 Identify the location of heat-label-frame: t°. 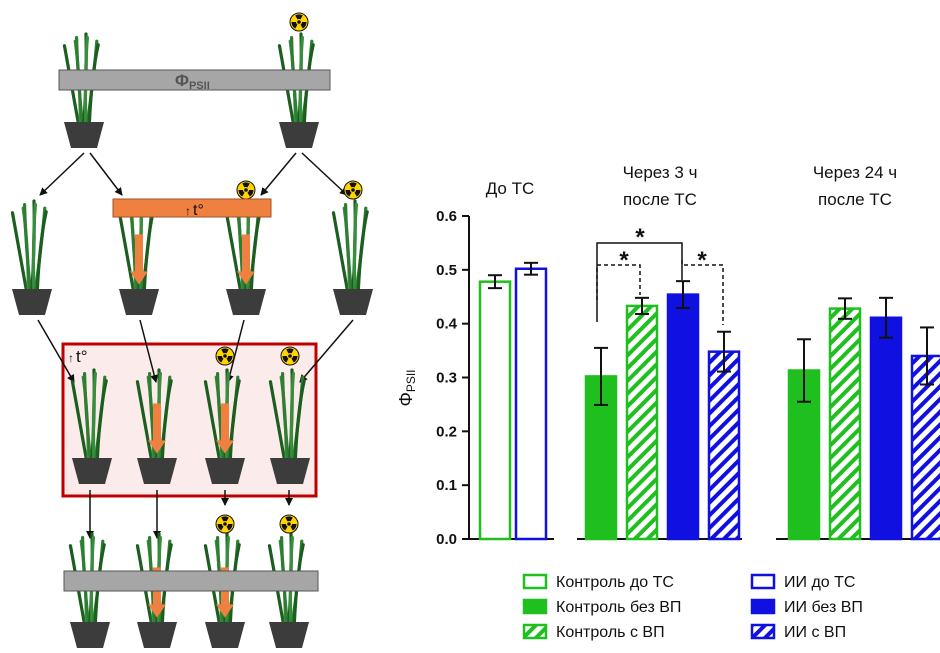
(82, 356).